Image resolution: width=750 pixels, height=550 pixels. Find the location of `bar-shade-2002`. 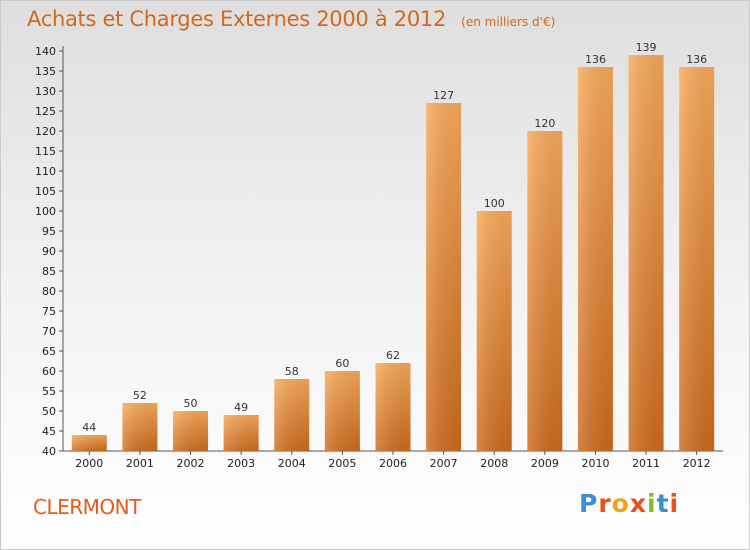

bar-shade-2002 is located at coordinates (191, 431).